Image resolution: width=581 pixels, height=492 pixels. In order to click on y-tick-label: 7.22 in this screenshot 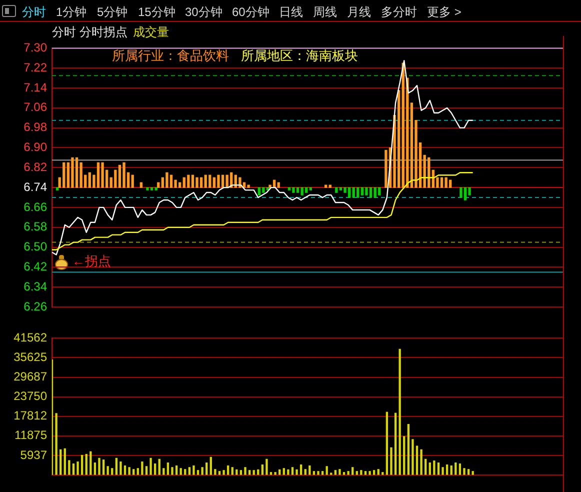, I will do `click(36, 67)`.